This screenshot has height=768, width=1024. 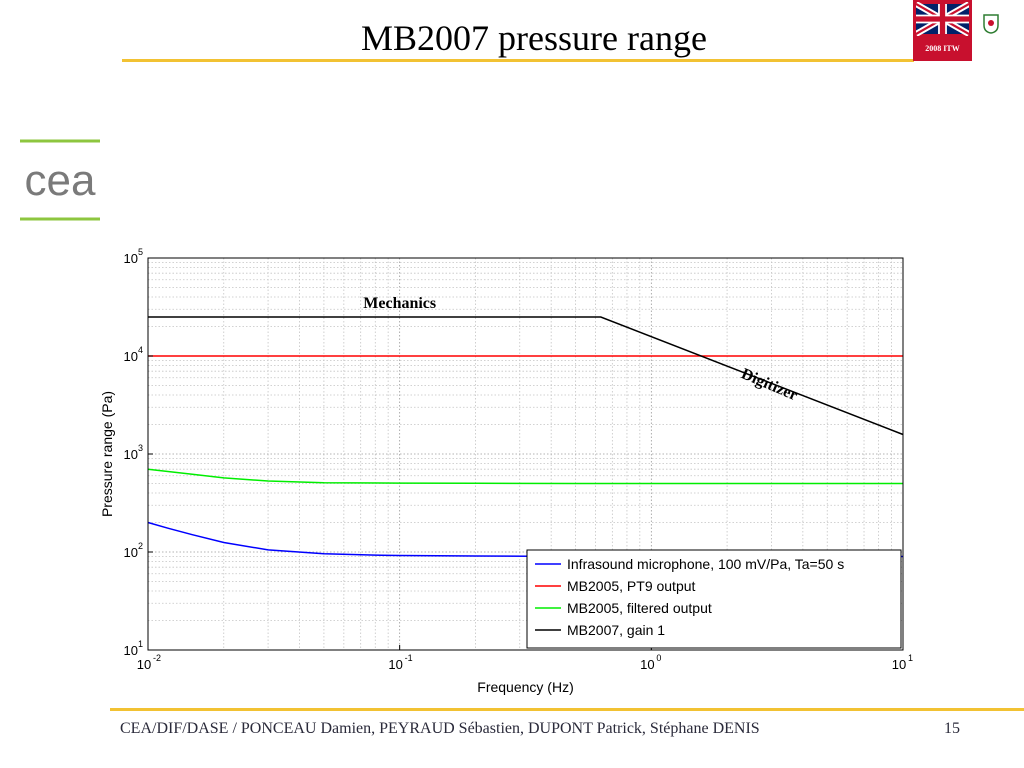 I want to click on union-jack-flag-icon, so click(x=942, y=19).